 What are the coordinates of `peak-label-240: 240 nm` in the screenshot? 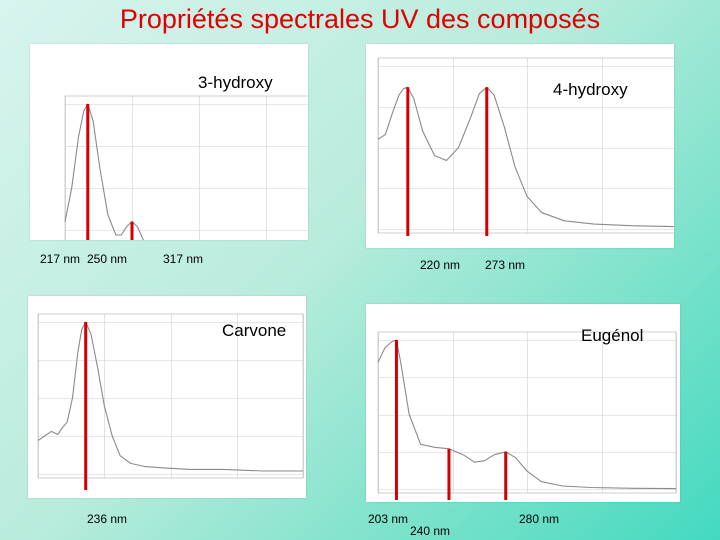 It's located at (430, 531).